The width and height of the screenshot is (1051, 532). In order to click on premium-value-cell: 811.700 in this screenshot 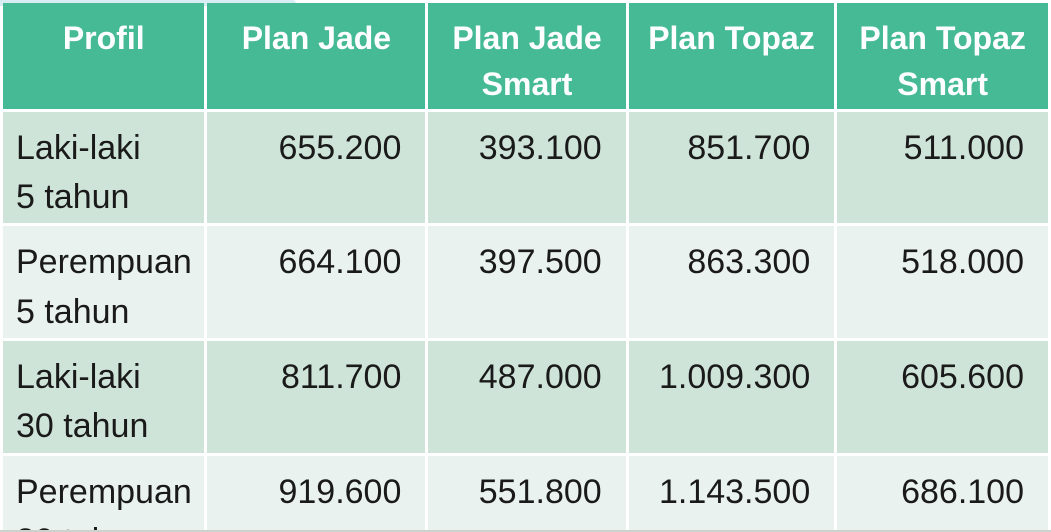, I will do `click(316, 396)`.